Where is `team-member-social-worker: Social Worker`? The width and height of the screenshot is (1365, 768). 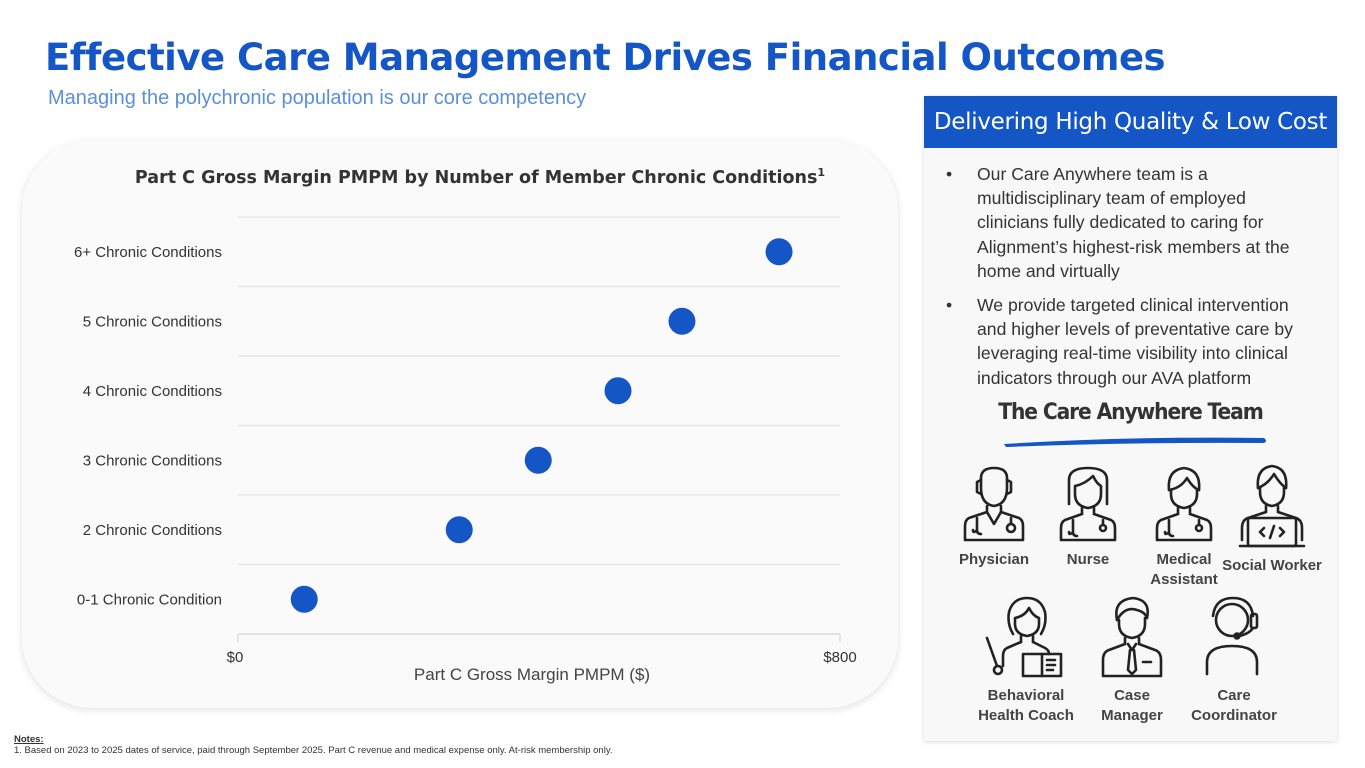
team-member-social-worker: Social Worker is located at coordinates (1272, 520).